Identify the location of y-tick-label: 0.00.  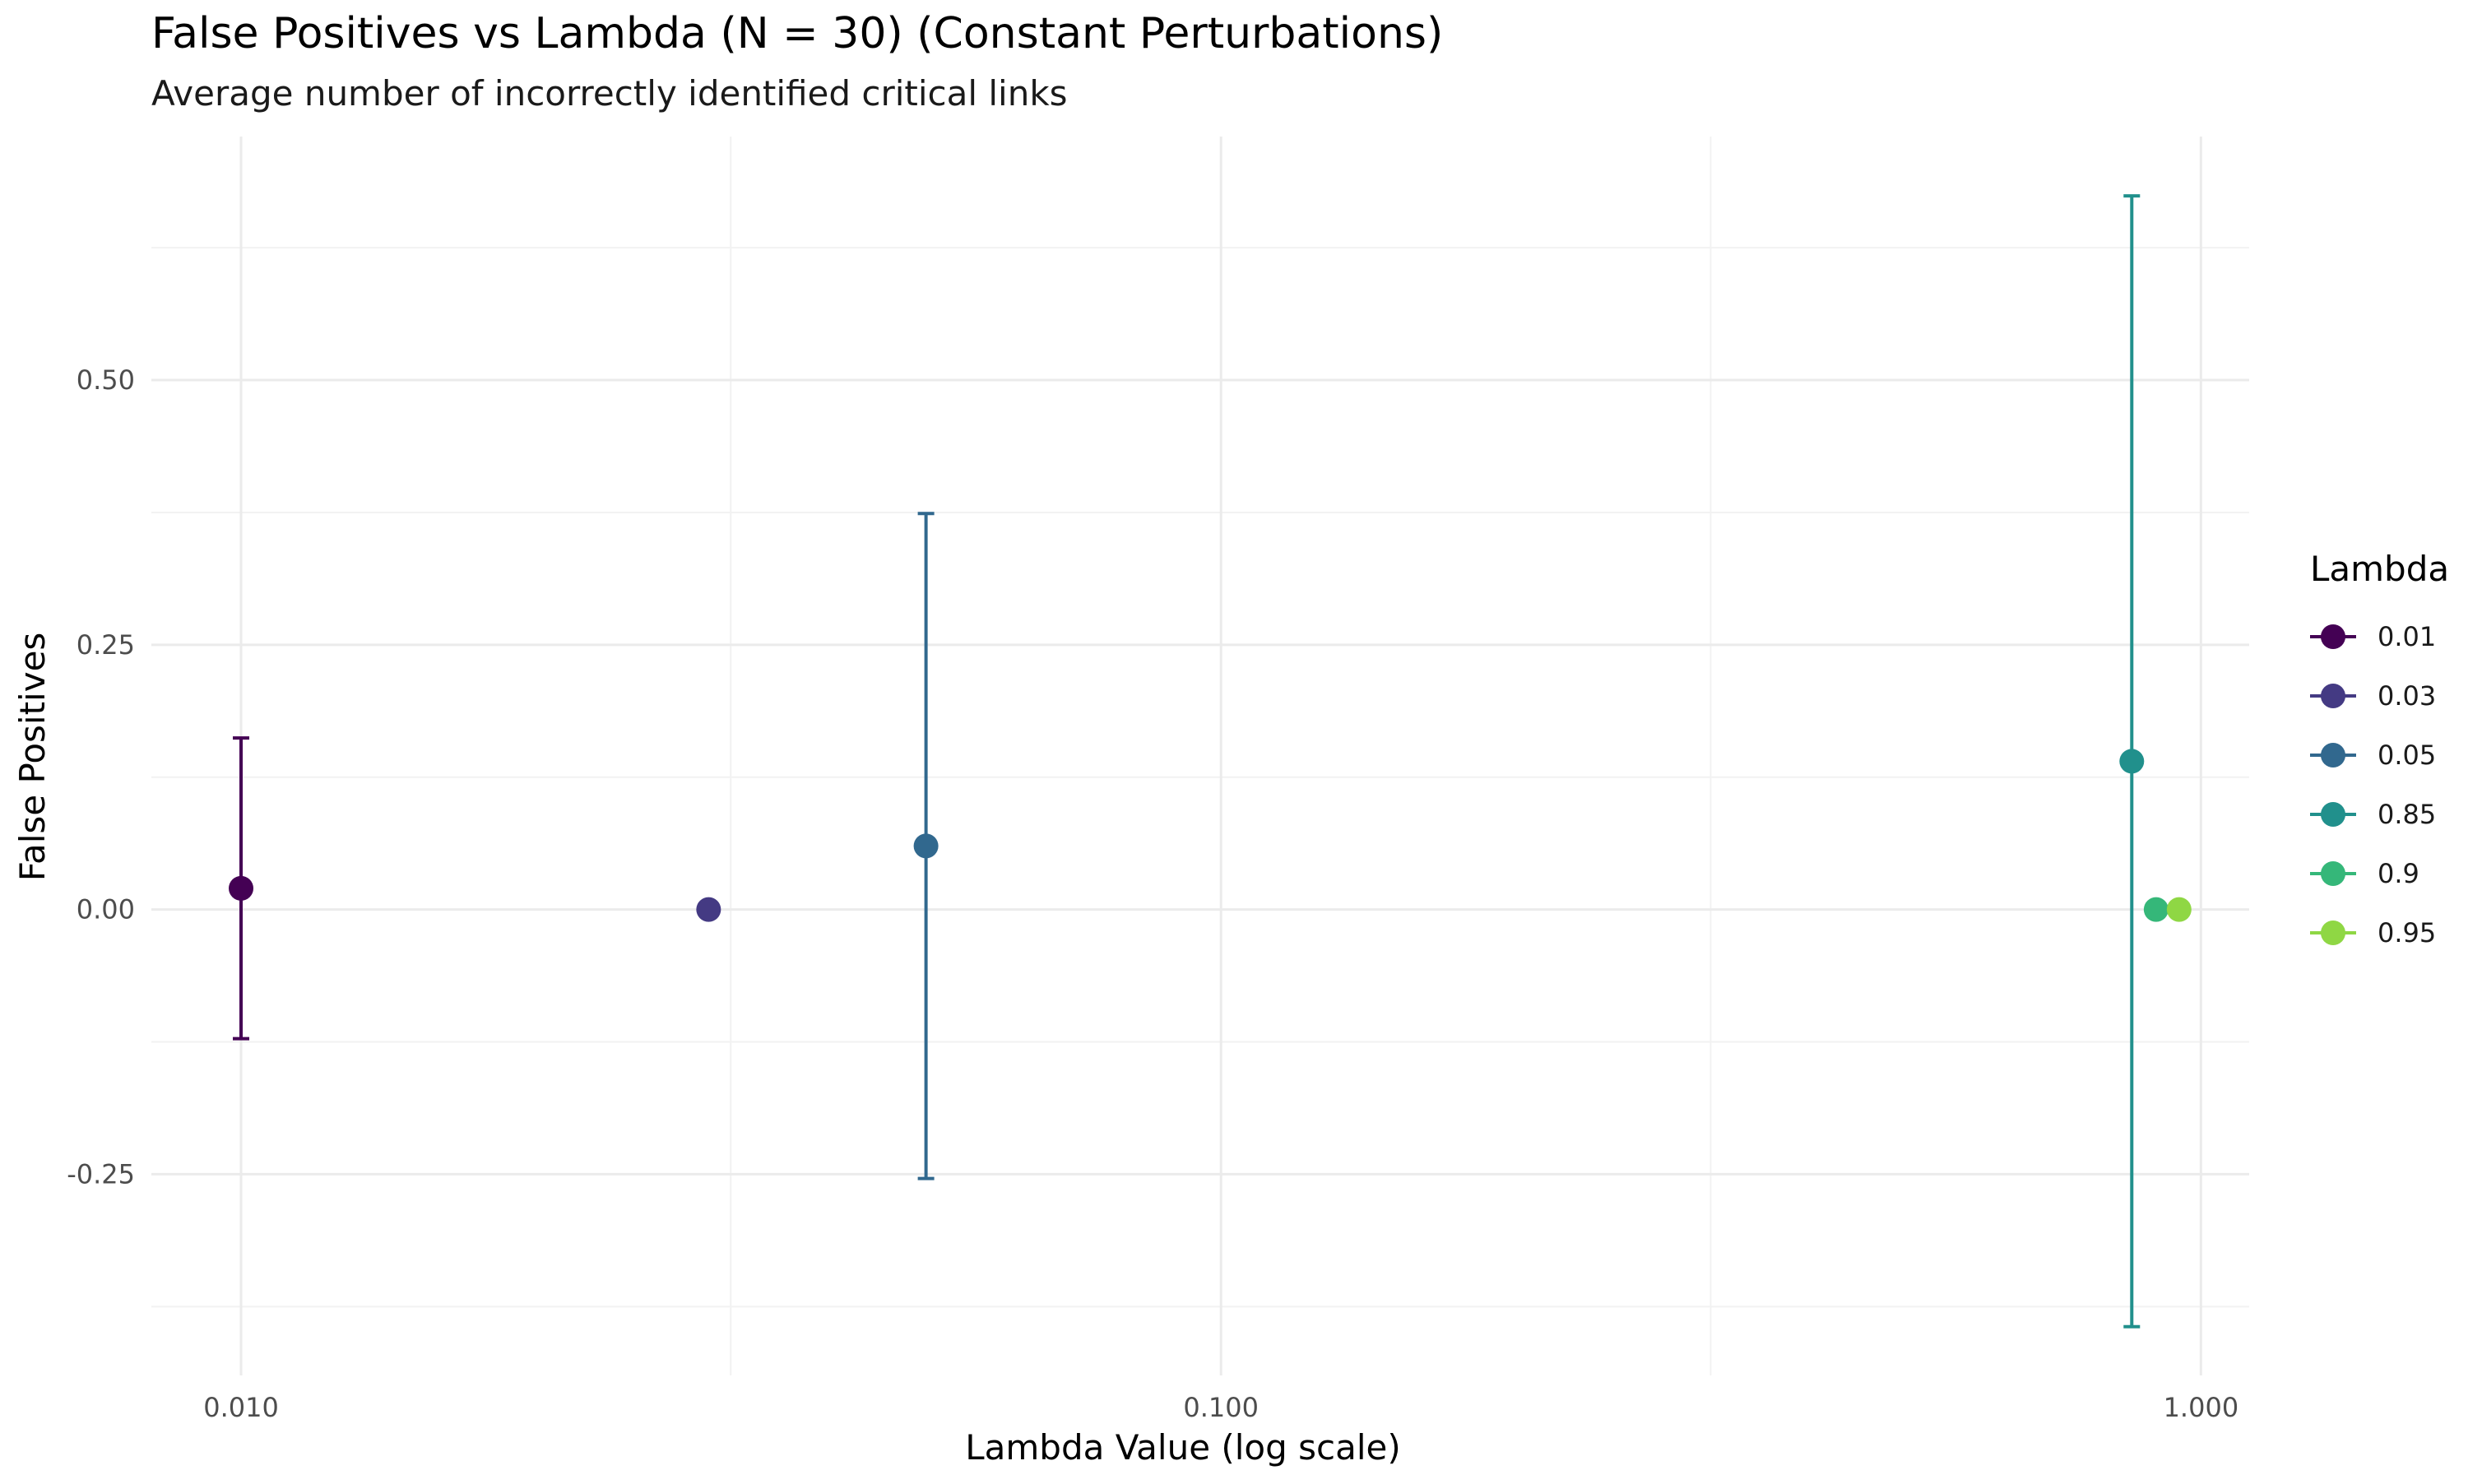
(106, 909).